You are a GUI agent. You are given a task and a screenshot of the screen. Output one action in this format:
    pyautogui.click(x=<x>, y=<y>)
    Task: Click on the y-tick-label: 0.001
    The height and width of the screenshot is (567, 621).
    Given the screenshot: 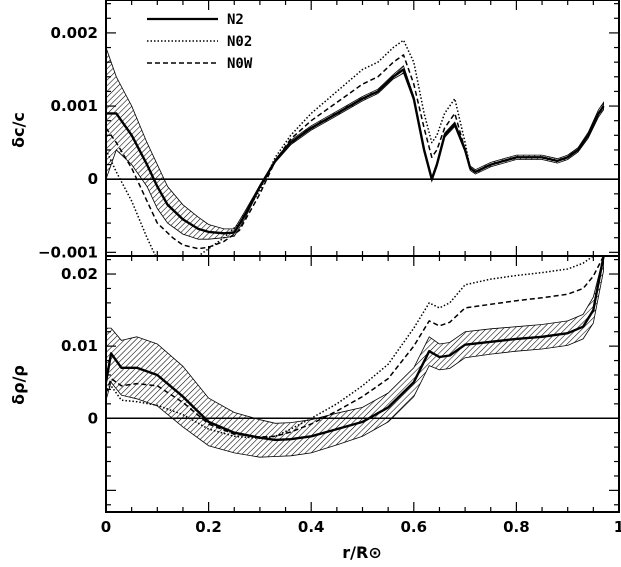 What is the action you would take?
    pyautogui.click(x=74, y=106)
    